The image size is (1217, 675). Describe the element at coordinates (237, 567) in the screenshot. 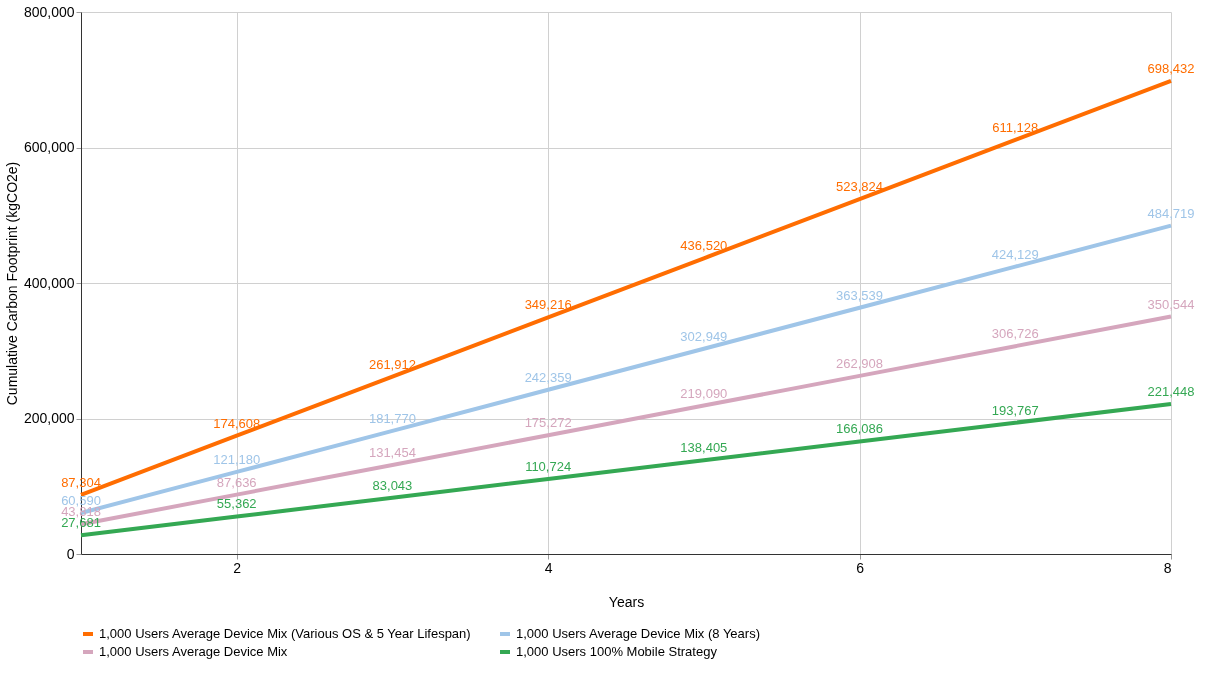

I see `x-tick-label: 2` at that location.